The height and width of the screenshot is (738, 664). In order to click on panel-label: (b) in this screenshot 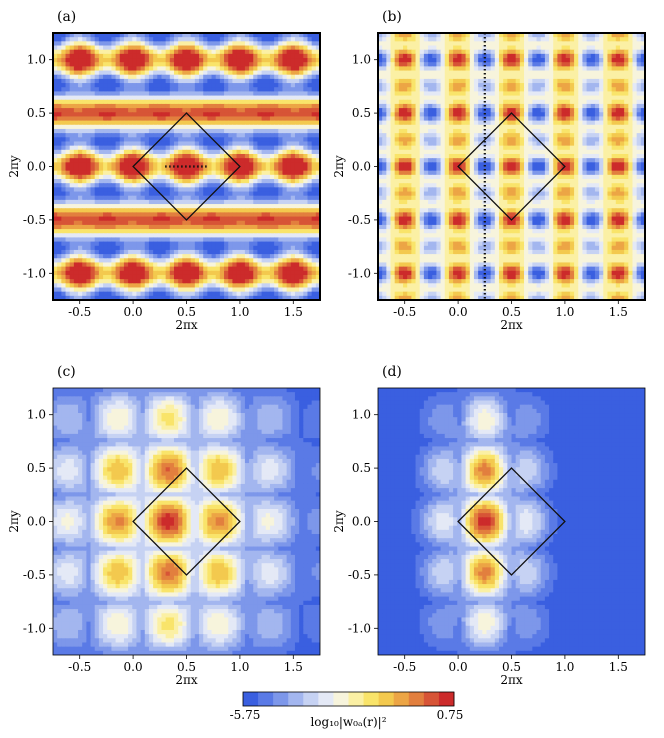, I will do `click(392, 17)`.